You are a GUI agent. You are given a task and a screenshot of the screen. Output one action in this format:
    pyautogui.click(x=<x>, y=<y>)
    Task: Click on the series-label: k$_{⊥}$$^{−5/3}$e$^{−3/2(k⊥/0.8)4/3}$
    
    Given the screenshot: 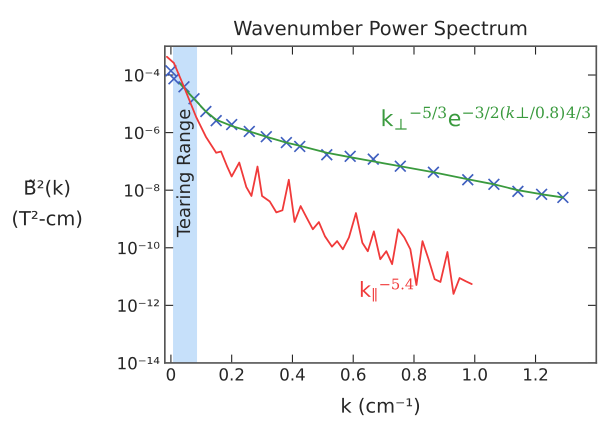 What is the action you would take?
    pyautogui.click(x=486, y=118)
    